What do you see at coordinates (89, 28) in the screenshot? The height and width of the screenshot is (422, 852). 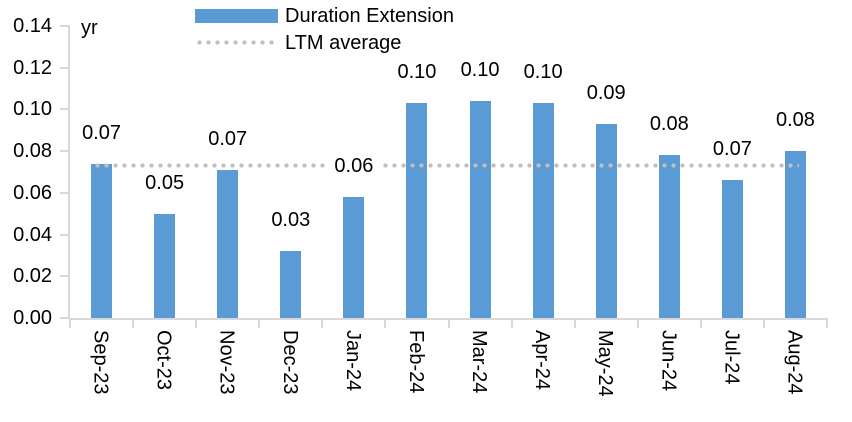 I see `y-axis-unit-label: yr` at bounding box center [89, 28].